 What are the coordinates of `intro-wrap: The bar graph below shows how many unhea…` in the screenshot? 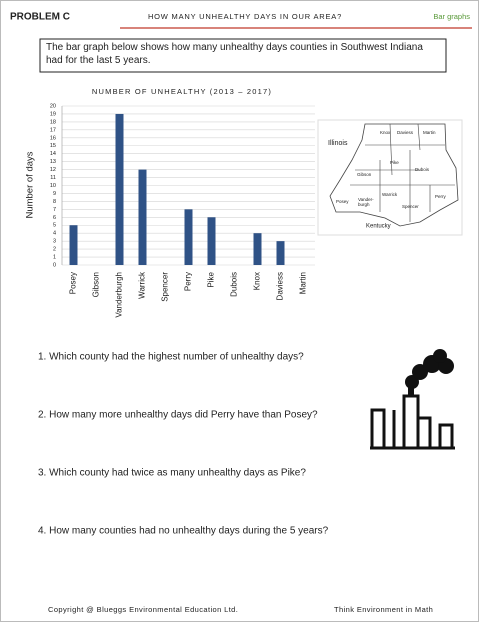 It's located at (234, 54).